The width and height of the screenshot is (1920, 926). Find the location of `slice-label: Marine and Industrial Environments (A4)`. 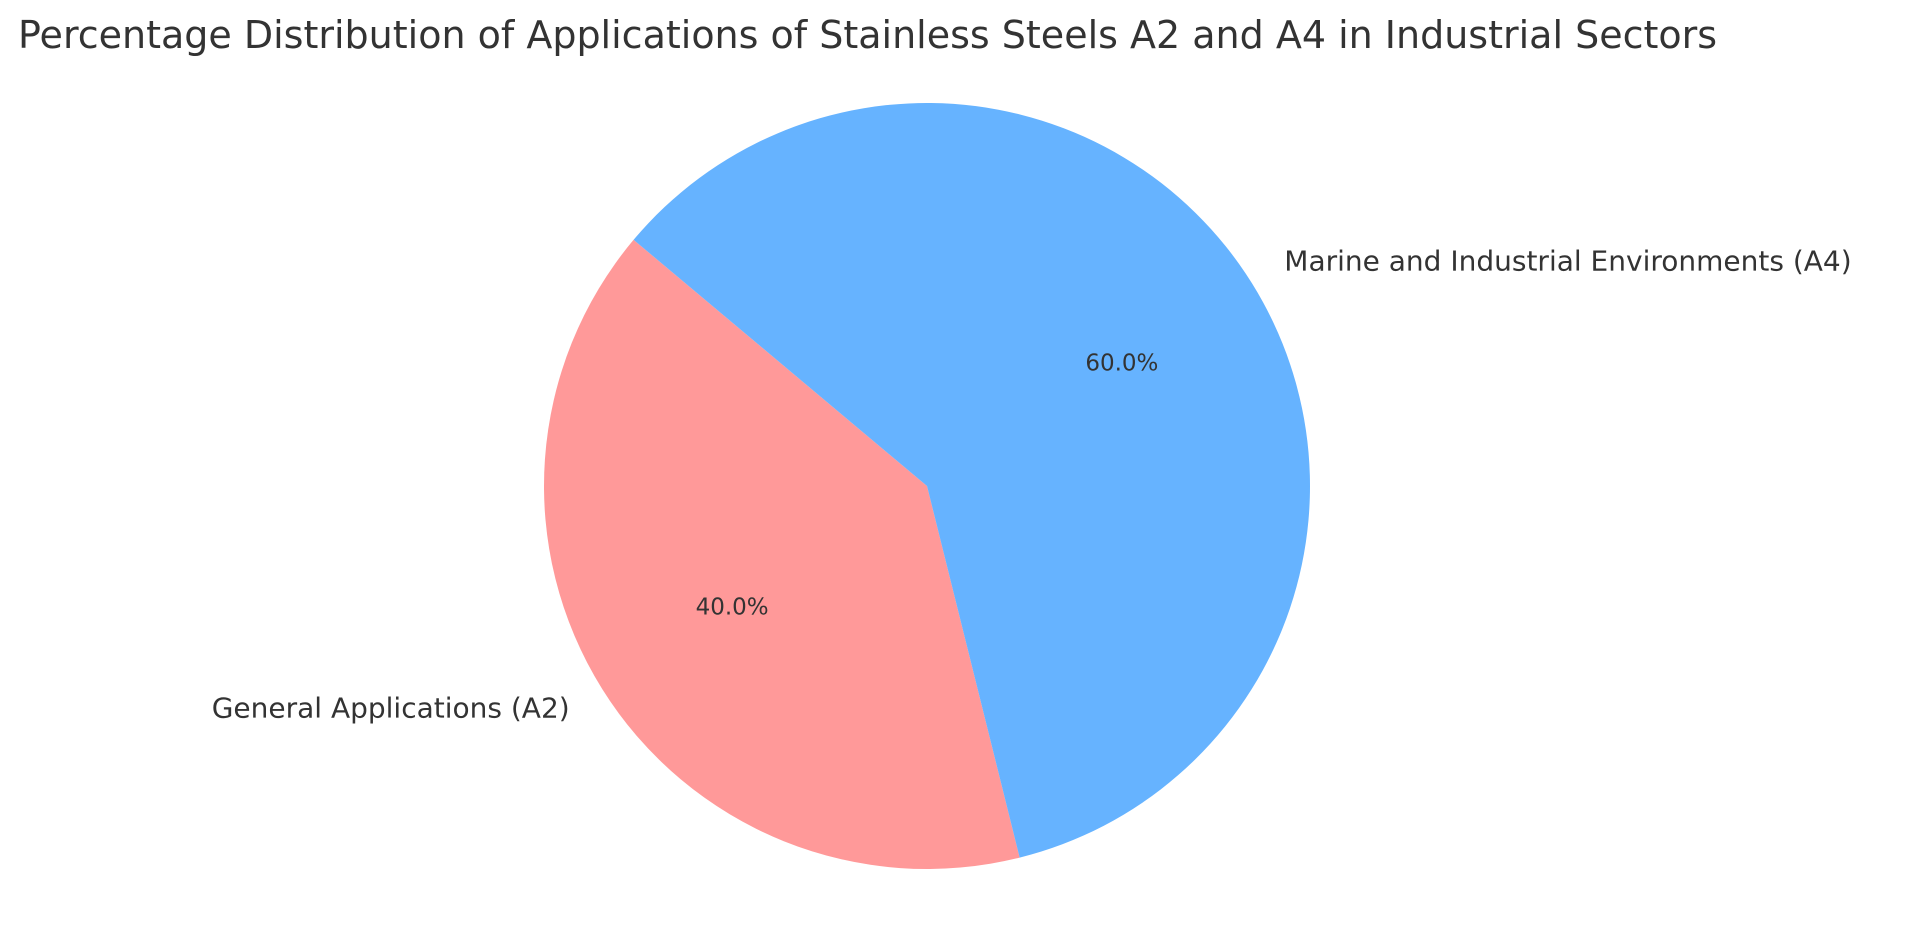

slice-label: Marine and Industrial Environments (A4) is located at coordinates (1567, 261).